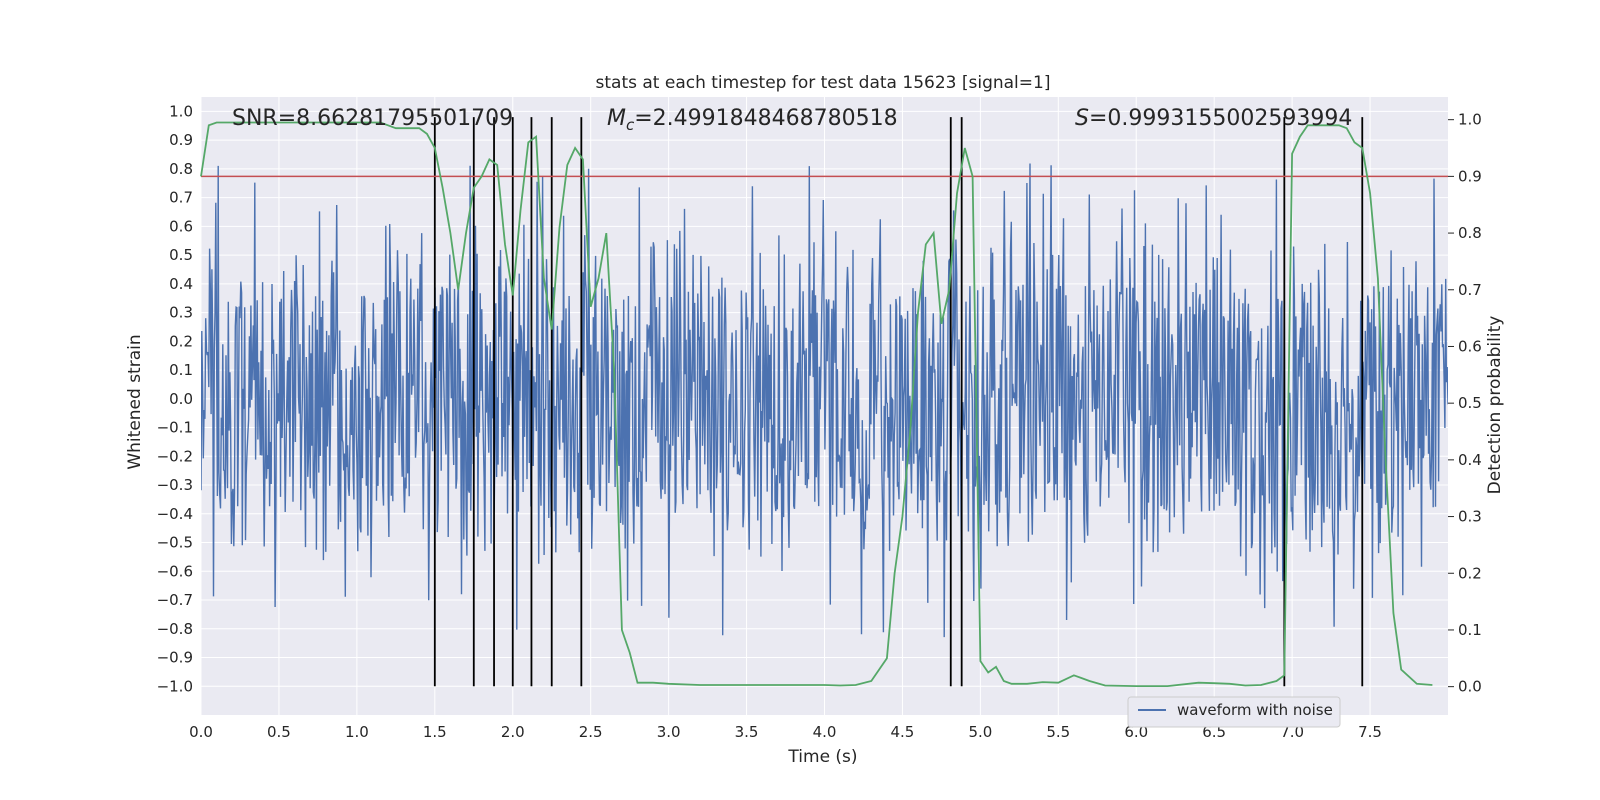 This screenshot has height=800, width=1600. Describe the element at coordinates (1082, 118) in the screenshot. I see `s-symbol: S` at that location.